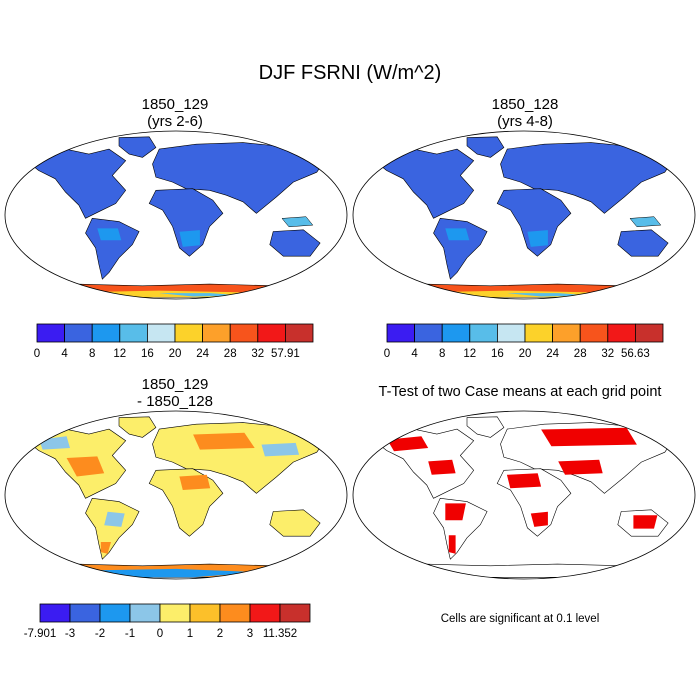 This screenshot has height=700, width=700. What do you see at coordinates (285, 354) in the screenshot?
I see `colorbar-tick-label: 57.91` at bounding box center [285, 354].